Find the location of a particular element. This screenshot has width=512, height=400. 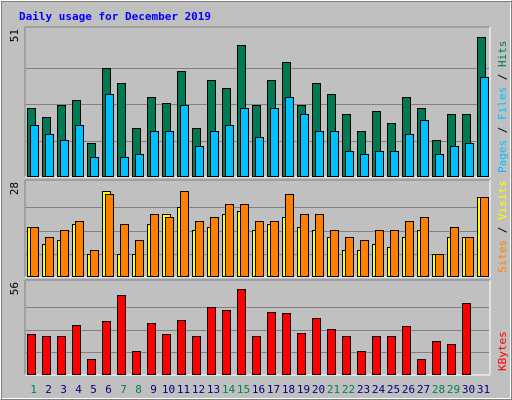

legend-kbytes: KBytes is located at coordinates (502, 351).